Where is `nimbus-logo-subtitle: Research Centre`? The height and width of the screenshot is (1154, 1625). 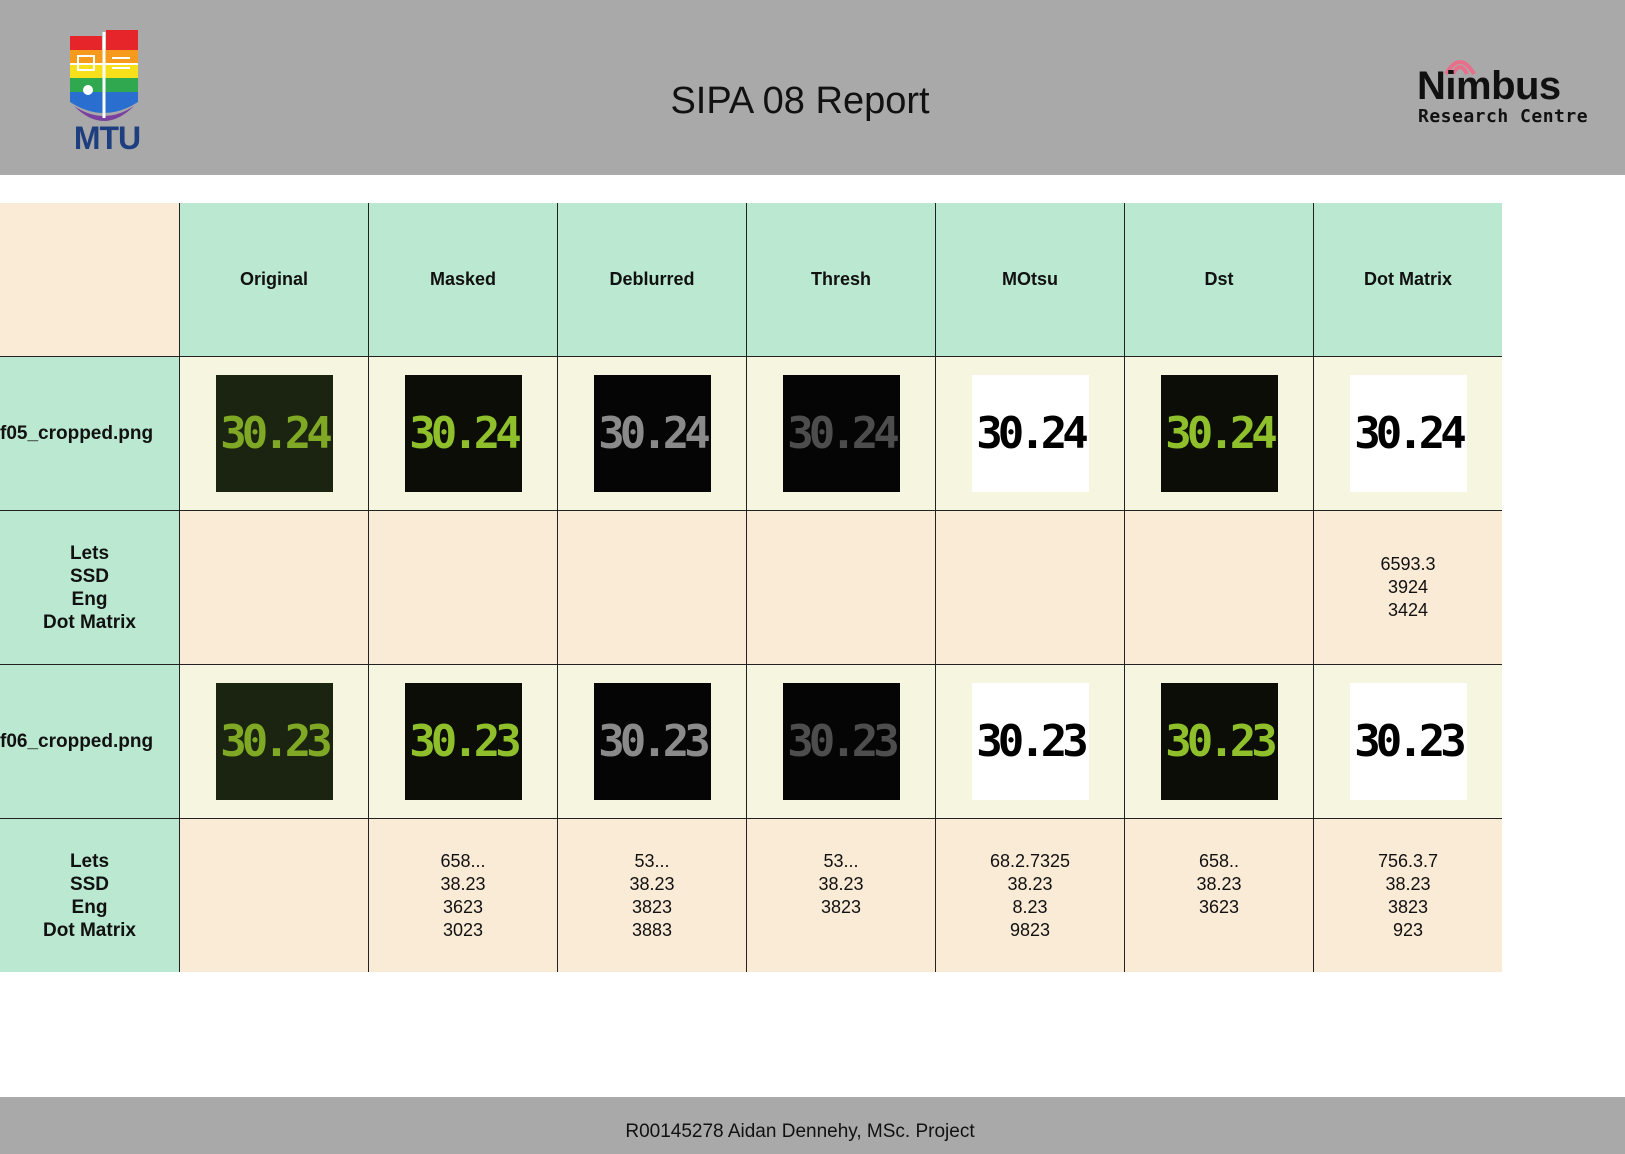 nimbus-logo-subtitle: Research Centre is located at coordinates (1503, 116).